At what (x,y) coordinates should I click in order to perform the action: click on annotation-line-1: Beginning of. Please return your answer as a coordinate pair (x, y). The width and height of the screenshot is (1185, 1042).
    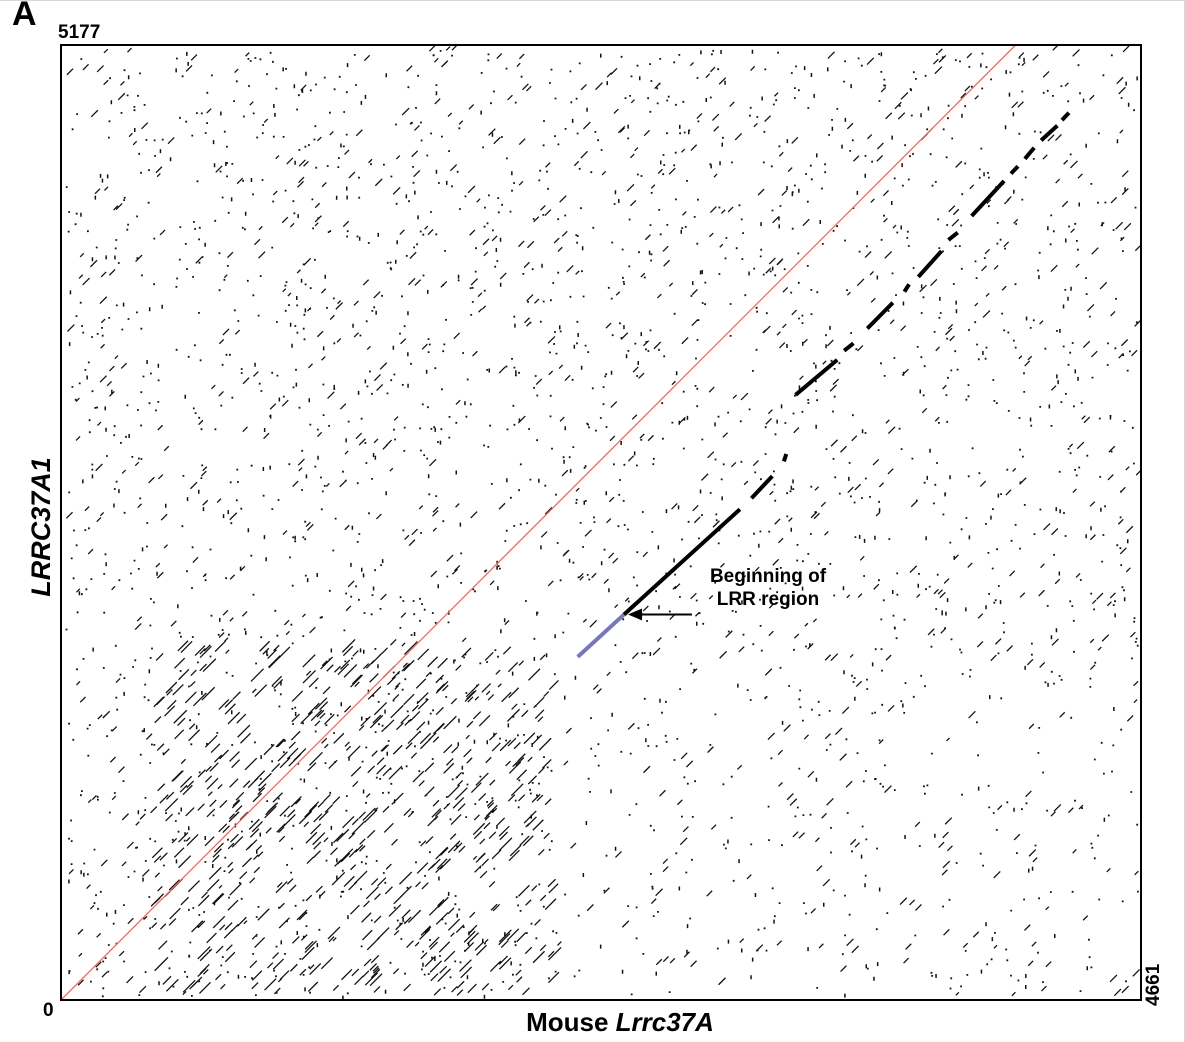
    Looking at the image, I should click on (768, 576).